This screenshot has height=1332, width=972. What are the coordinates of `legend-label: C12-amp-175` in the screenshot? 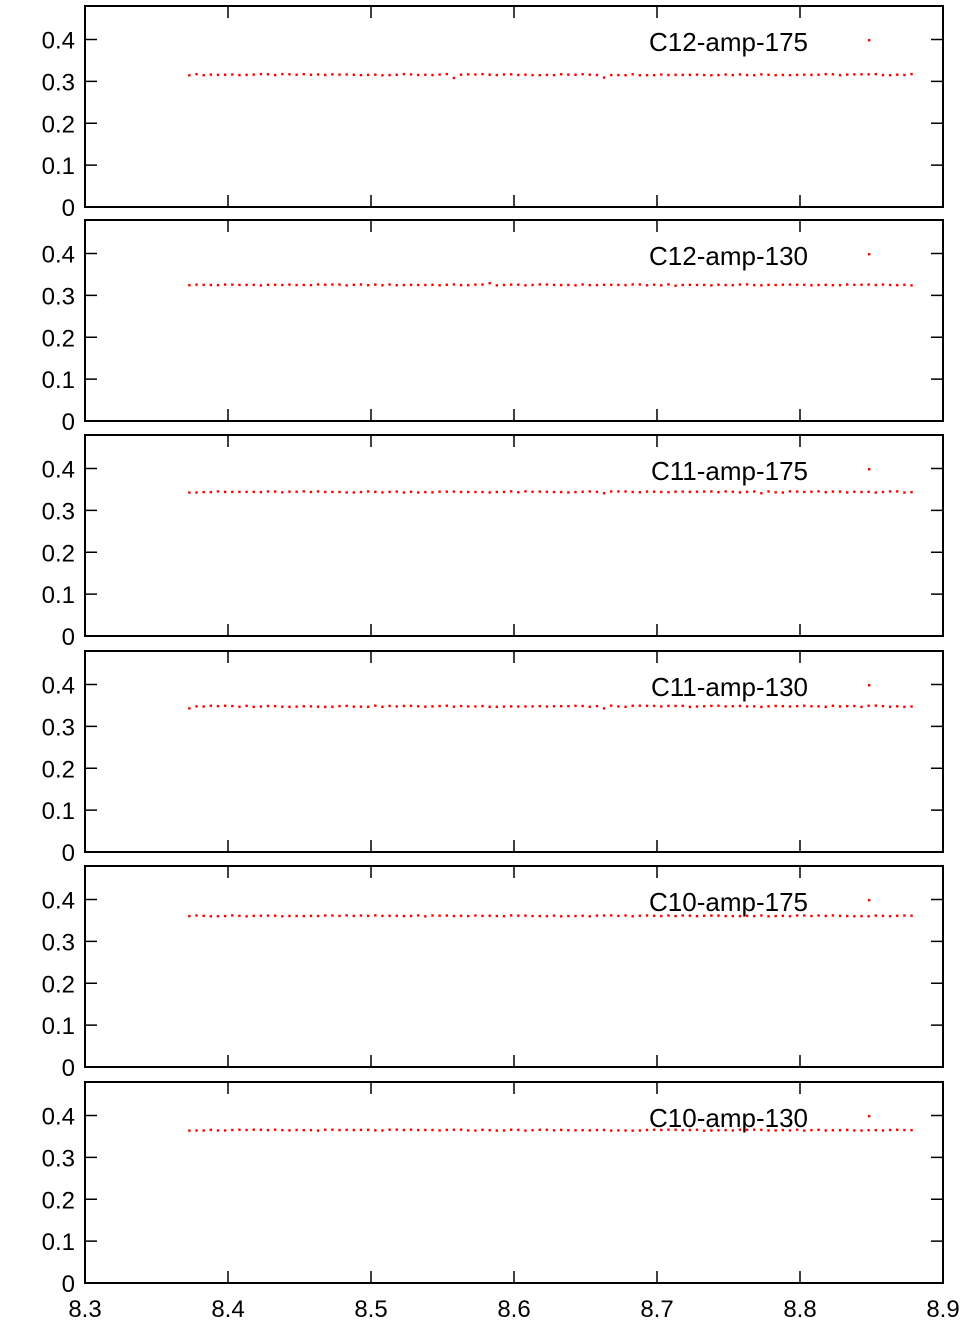 It's located at (728, 42).